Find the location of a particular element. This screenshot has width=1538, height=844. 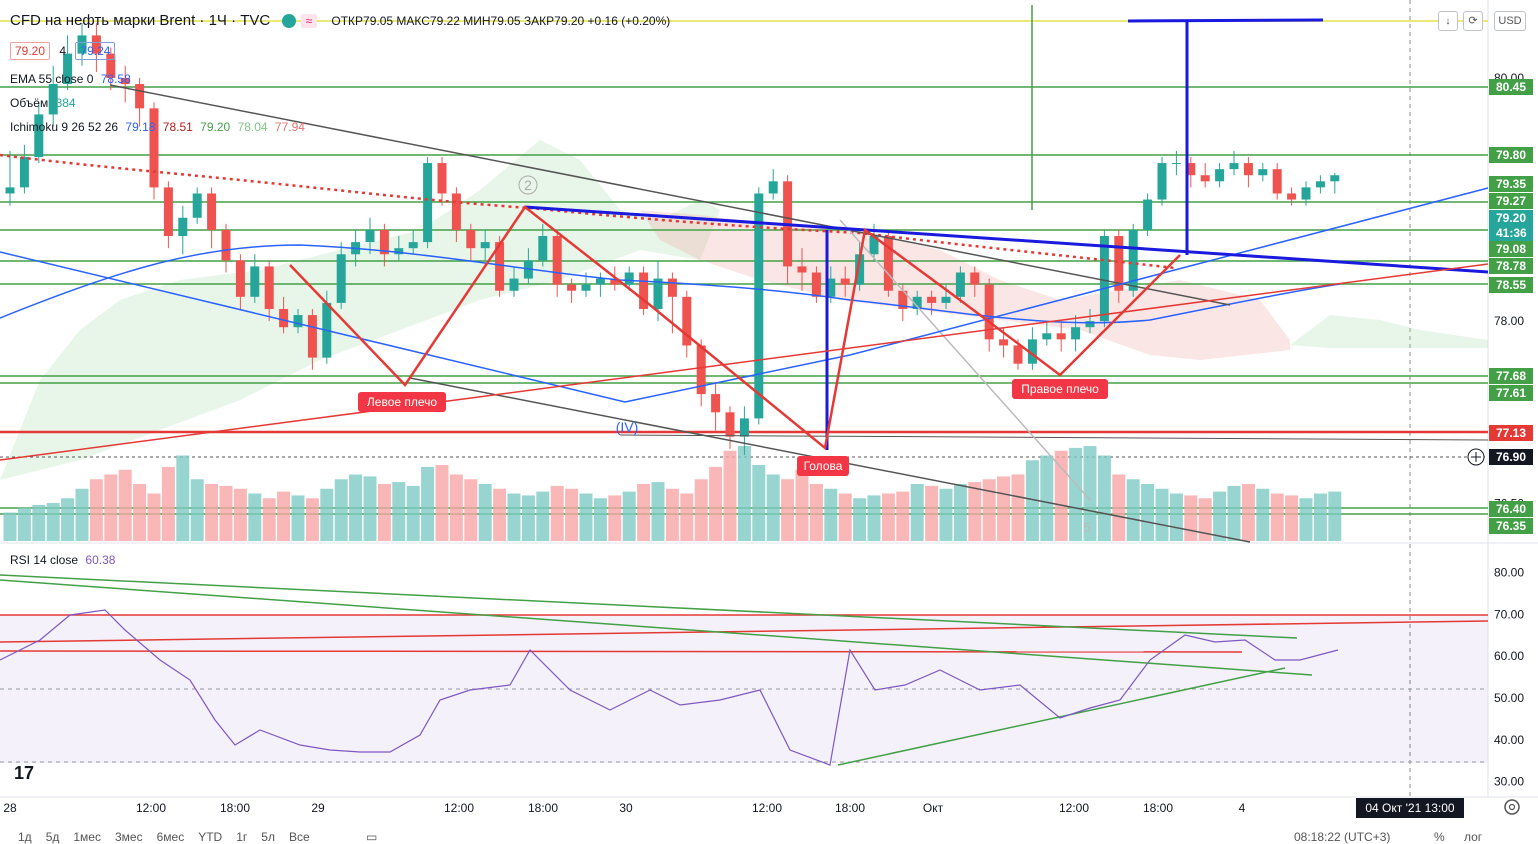

range-button: 6мес is located at coordinates (170, 837).